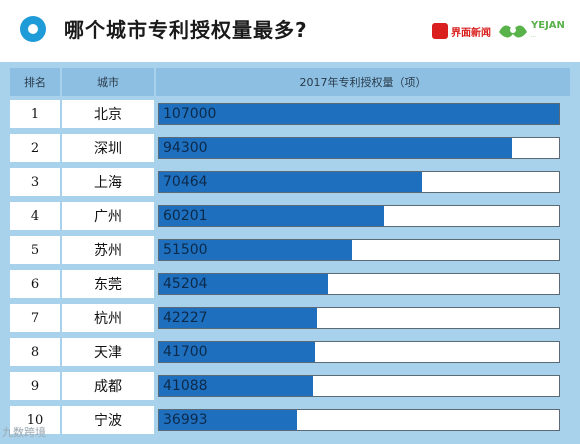 The width and height of the screenshot is (580, 444). What do you see at coordinates (186, 30) in the screenshot?
I see `page-title: 哪个城市专利授权量最多?` at bounding box center [186, 30].